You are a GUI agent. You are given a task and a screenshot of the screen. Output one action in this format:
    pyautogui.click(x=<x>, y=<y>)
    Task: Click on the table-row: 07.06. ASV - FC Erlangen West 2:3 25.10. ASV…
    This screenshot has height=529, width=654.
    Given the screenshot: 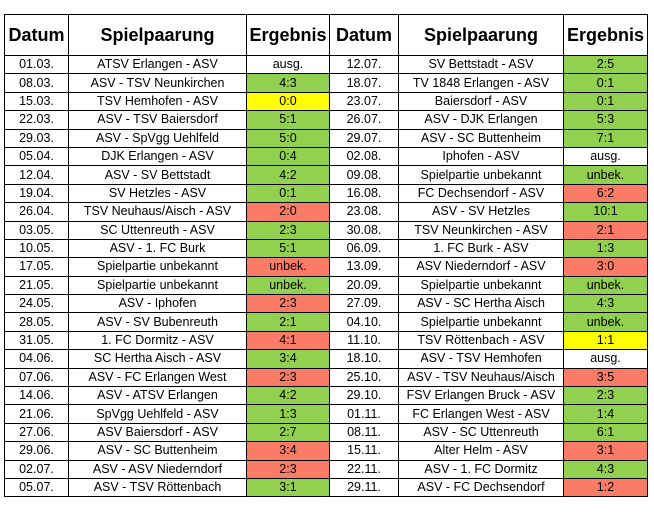 What is the action you would take?
    pyautogui.click(x=326, y=377)
    